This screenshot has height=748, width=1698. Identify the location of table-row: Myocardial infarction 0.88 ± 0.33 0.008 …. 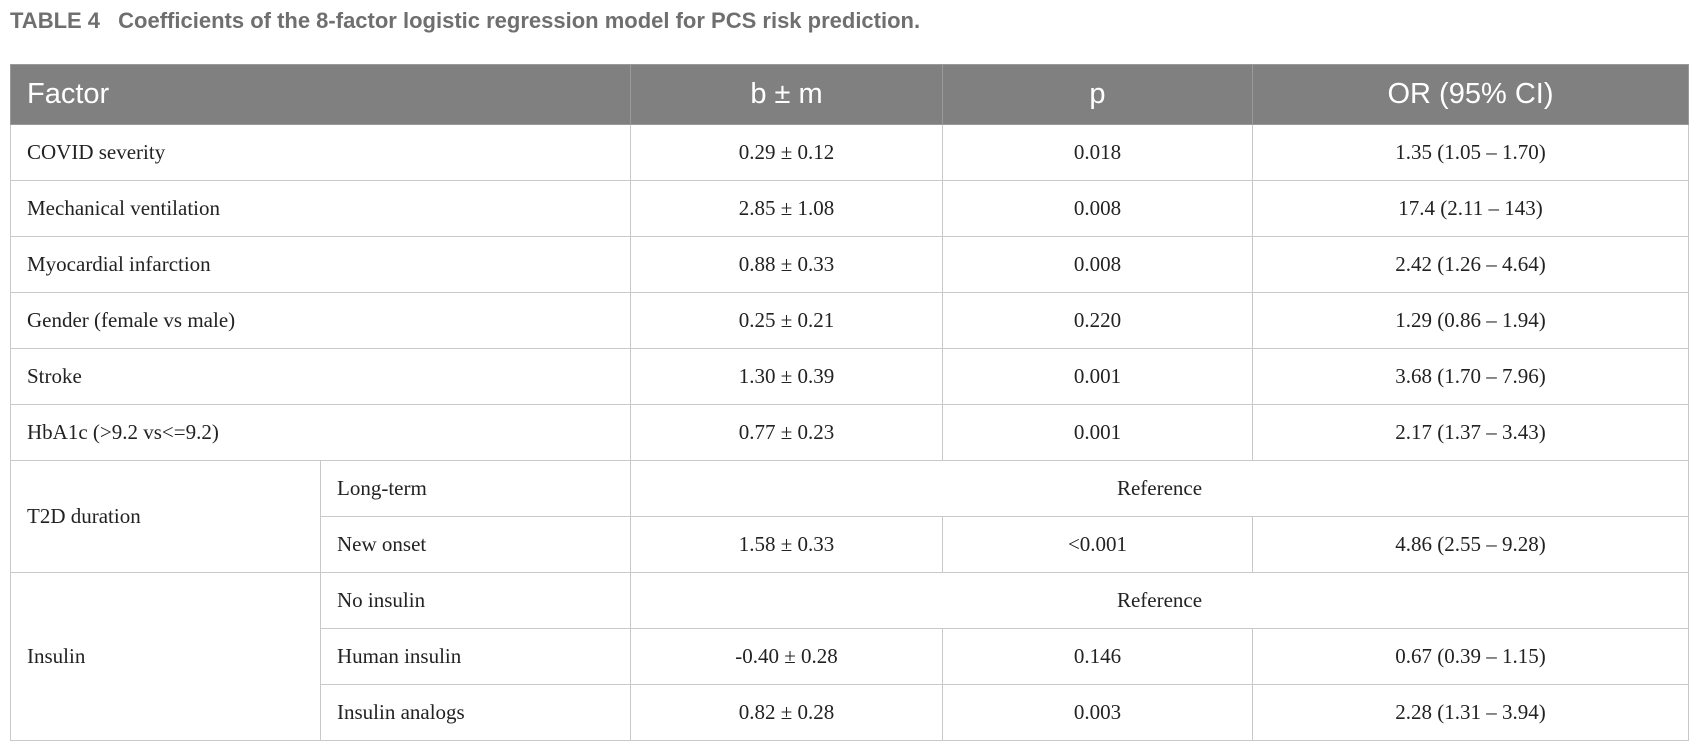
(849, 264).